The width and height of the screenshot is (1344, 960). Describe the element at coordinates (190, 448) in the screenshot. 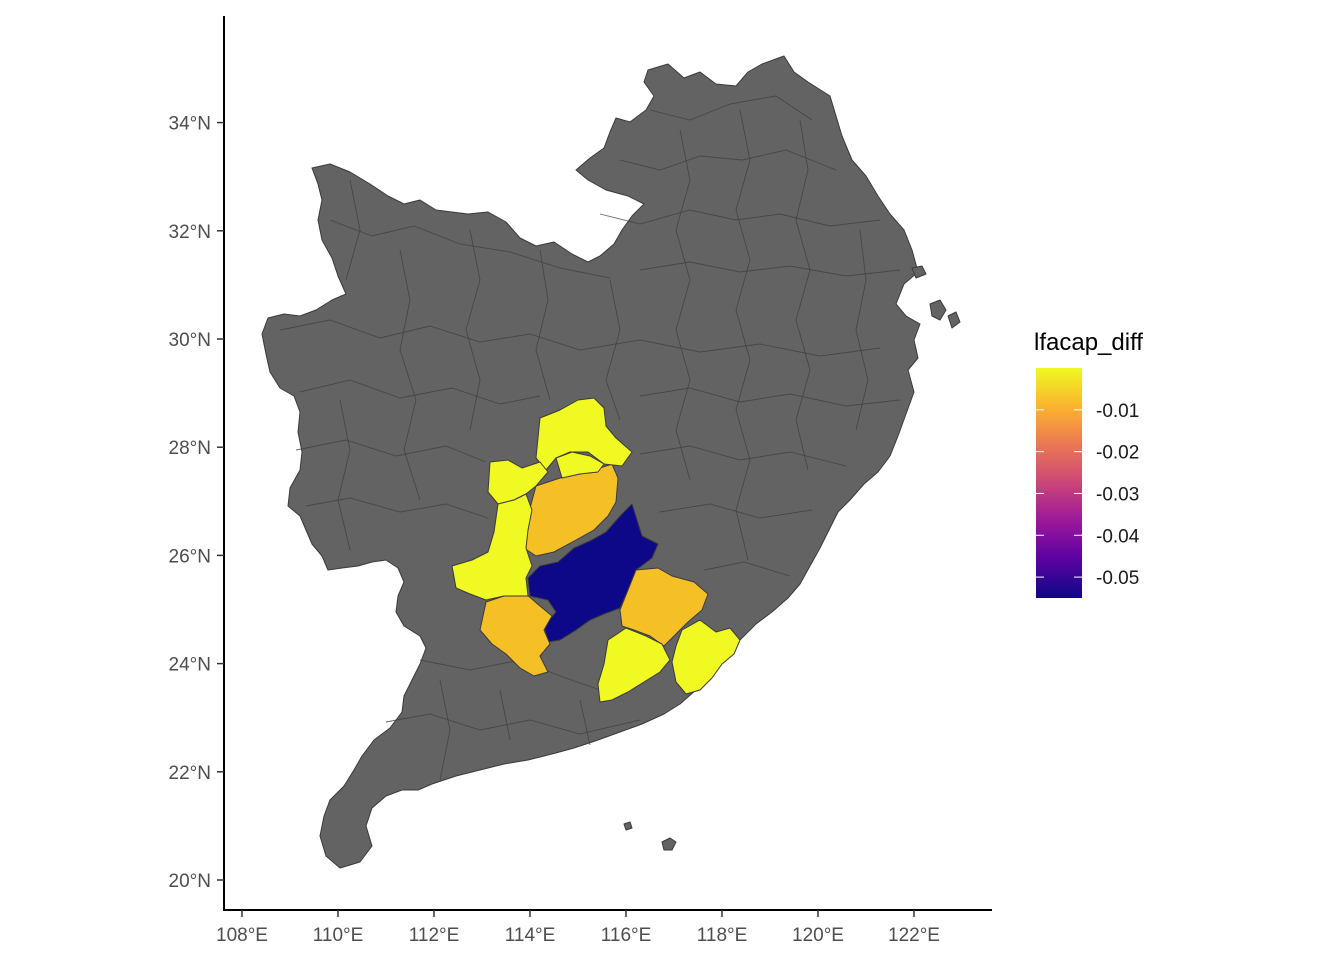

I see `y-tick-label: 28°N` at that location.